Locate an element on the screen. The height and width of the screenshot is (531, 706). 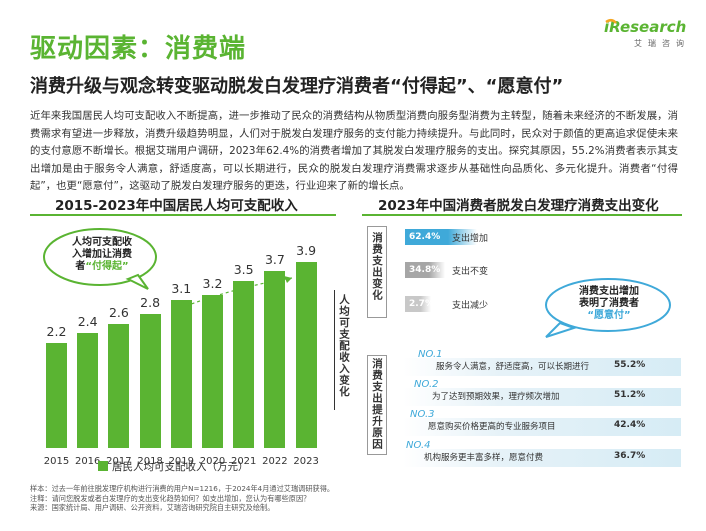
spend-change-bar-1: 34.8% is located at coordinates (425, 270).